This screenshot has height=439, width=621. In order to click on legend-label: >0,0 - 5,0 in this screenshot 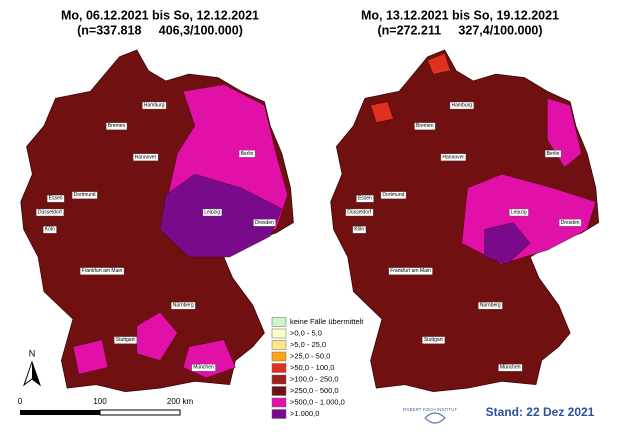, I will do `click(306, 332)`.